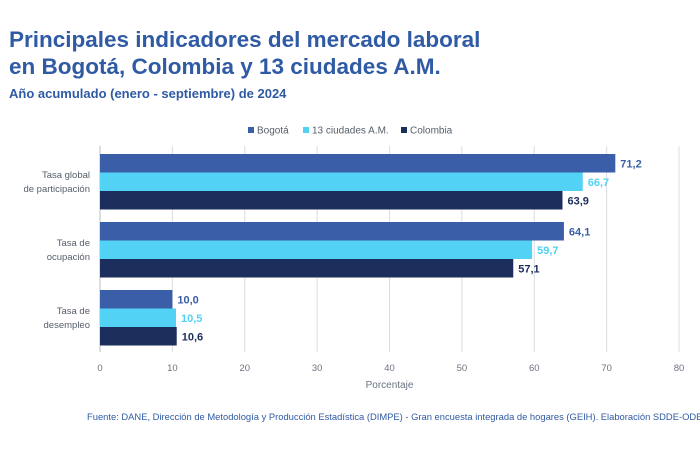 Image resolution: width=700 pixels, height=450 pixels. I want to click on legend-label: Bogotá, so click(273, 131).